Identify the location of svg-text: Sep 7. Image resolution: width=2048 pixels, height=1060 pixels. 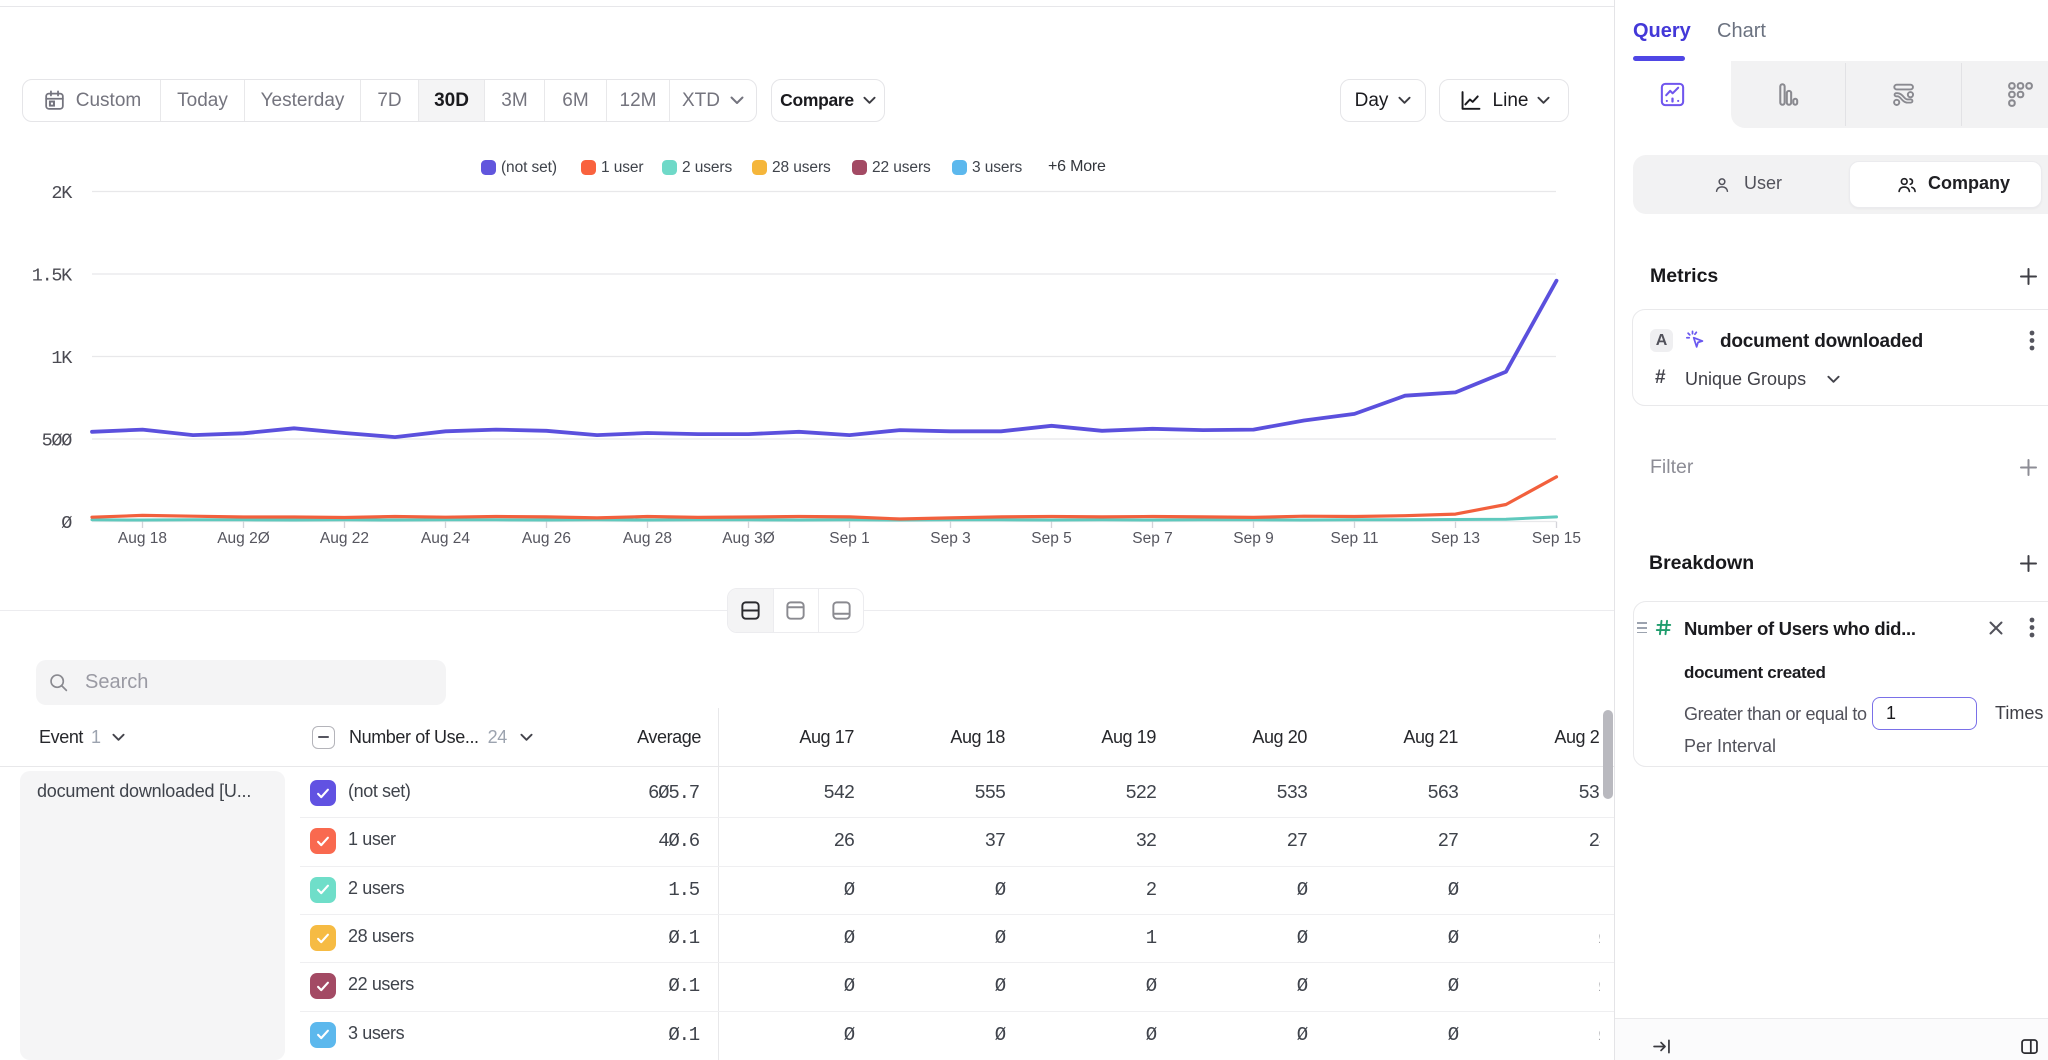
(1152, 538).